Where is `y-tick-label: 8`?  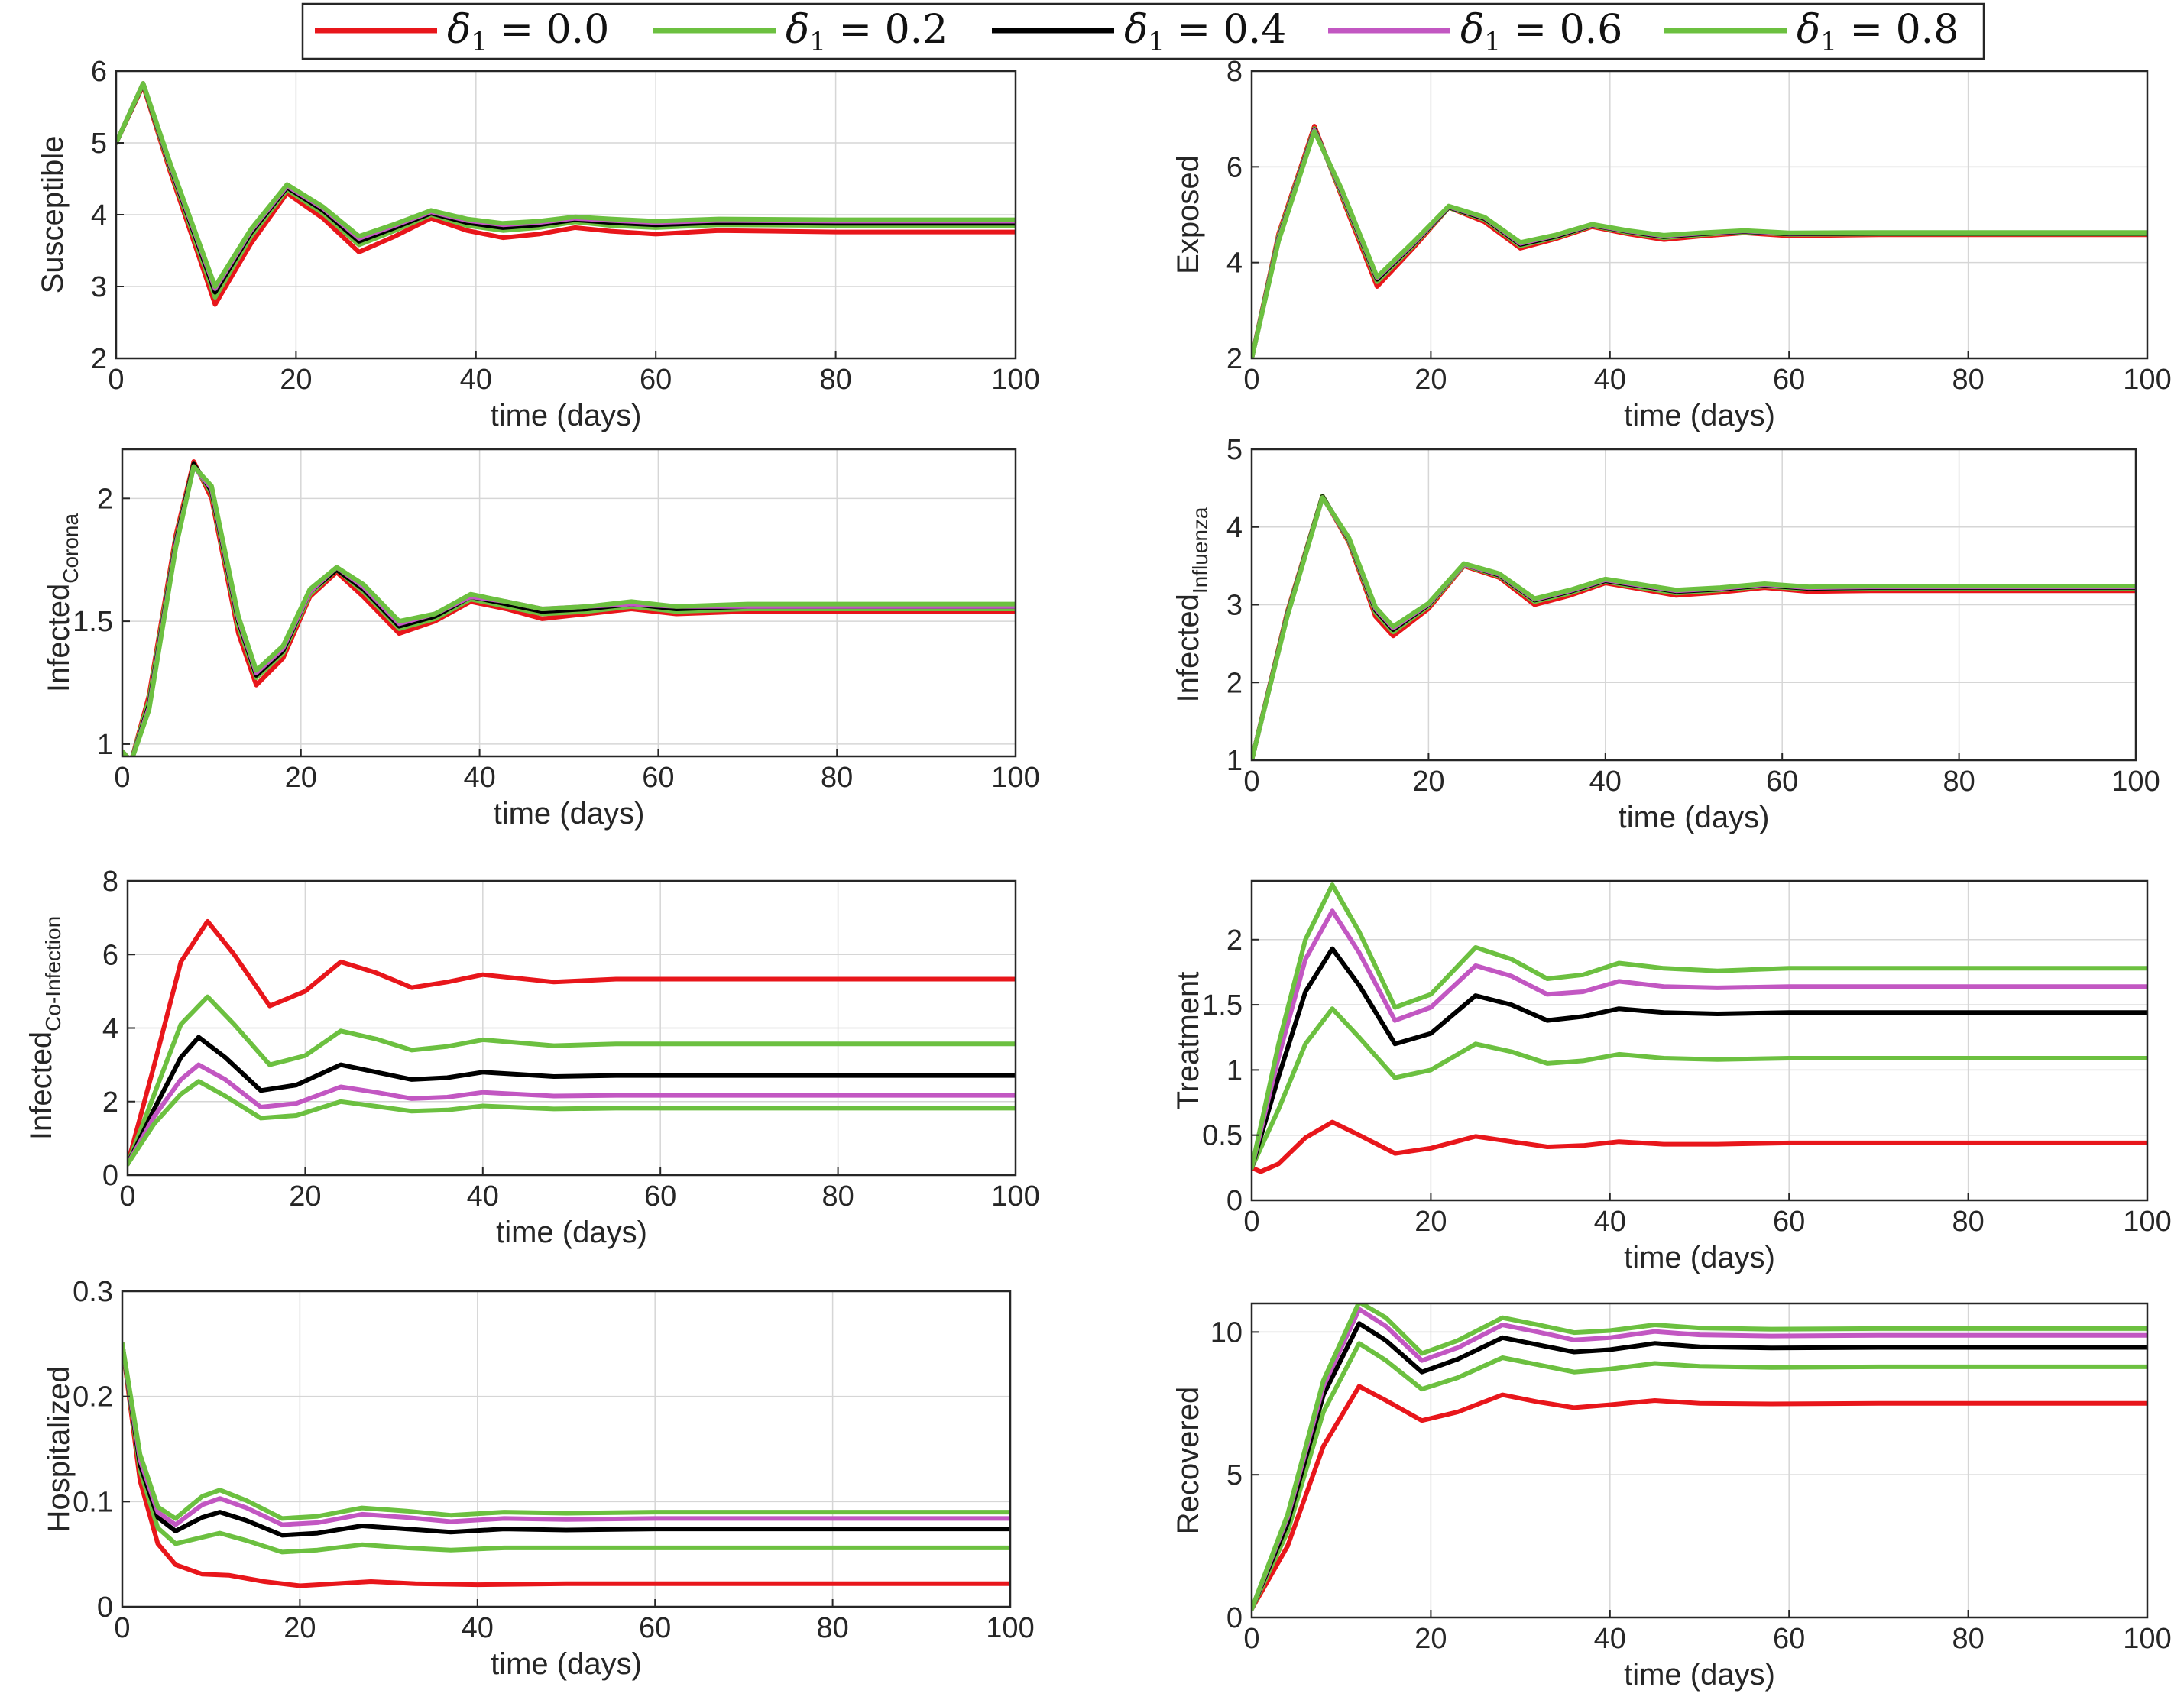
y-tick-label: 8 is located at coordinates (110, 882).